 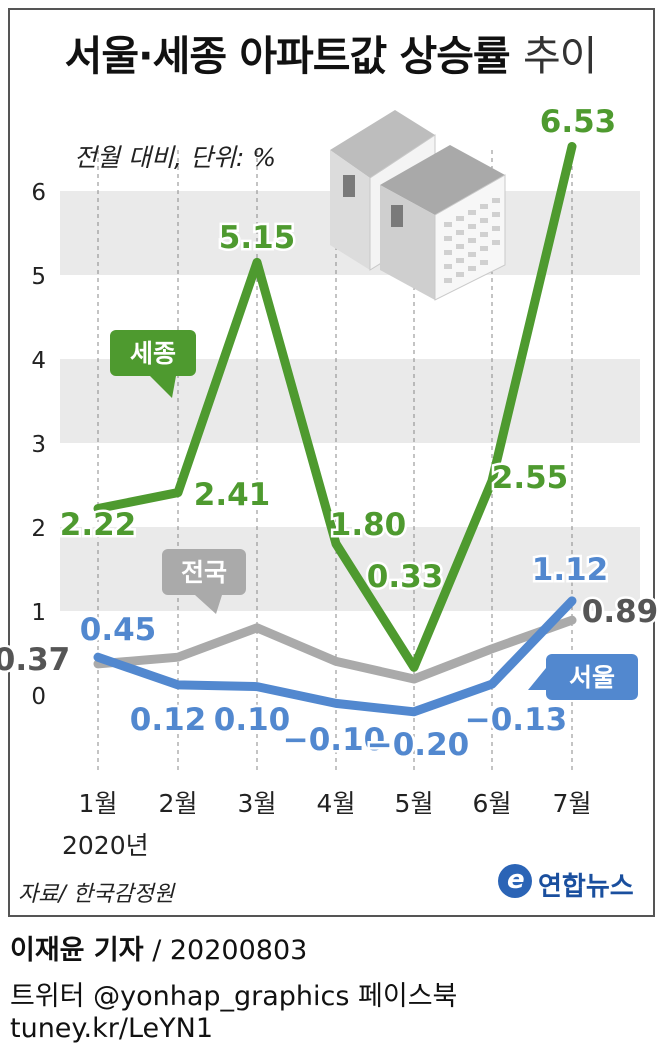 What do you see at coordinates (620, 612) in the screenshot?
I see `national-label-7: 0.89` at bounding box center [620, 612].